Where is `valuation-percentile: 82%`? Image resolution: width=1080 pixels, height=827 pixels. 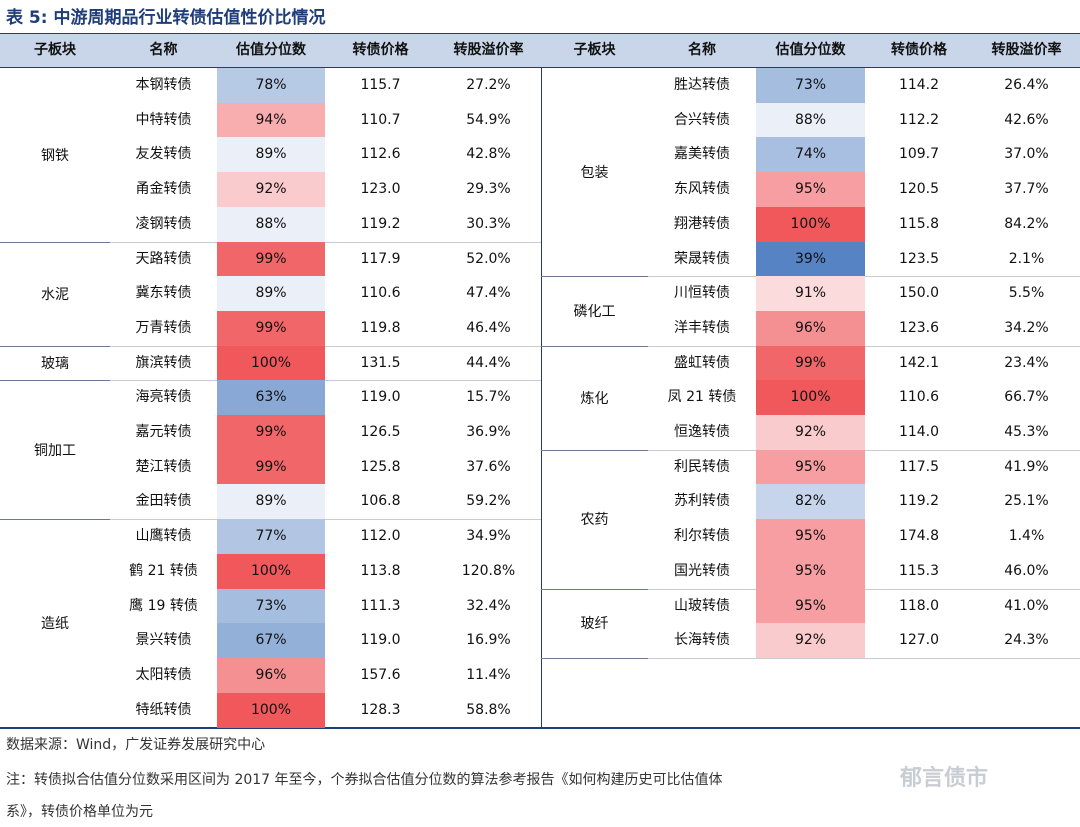 valuation-percentile: 82% is located at coordinates (810, 502).